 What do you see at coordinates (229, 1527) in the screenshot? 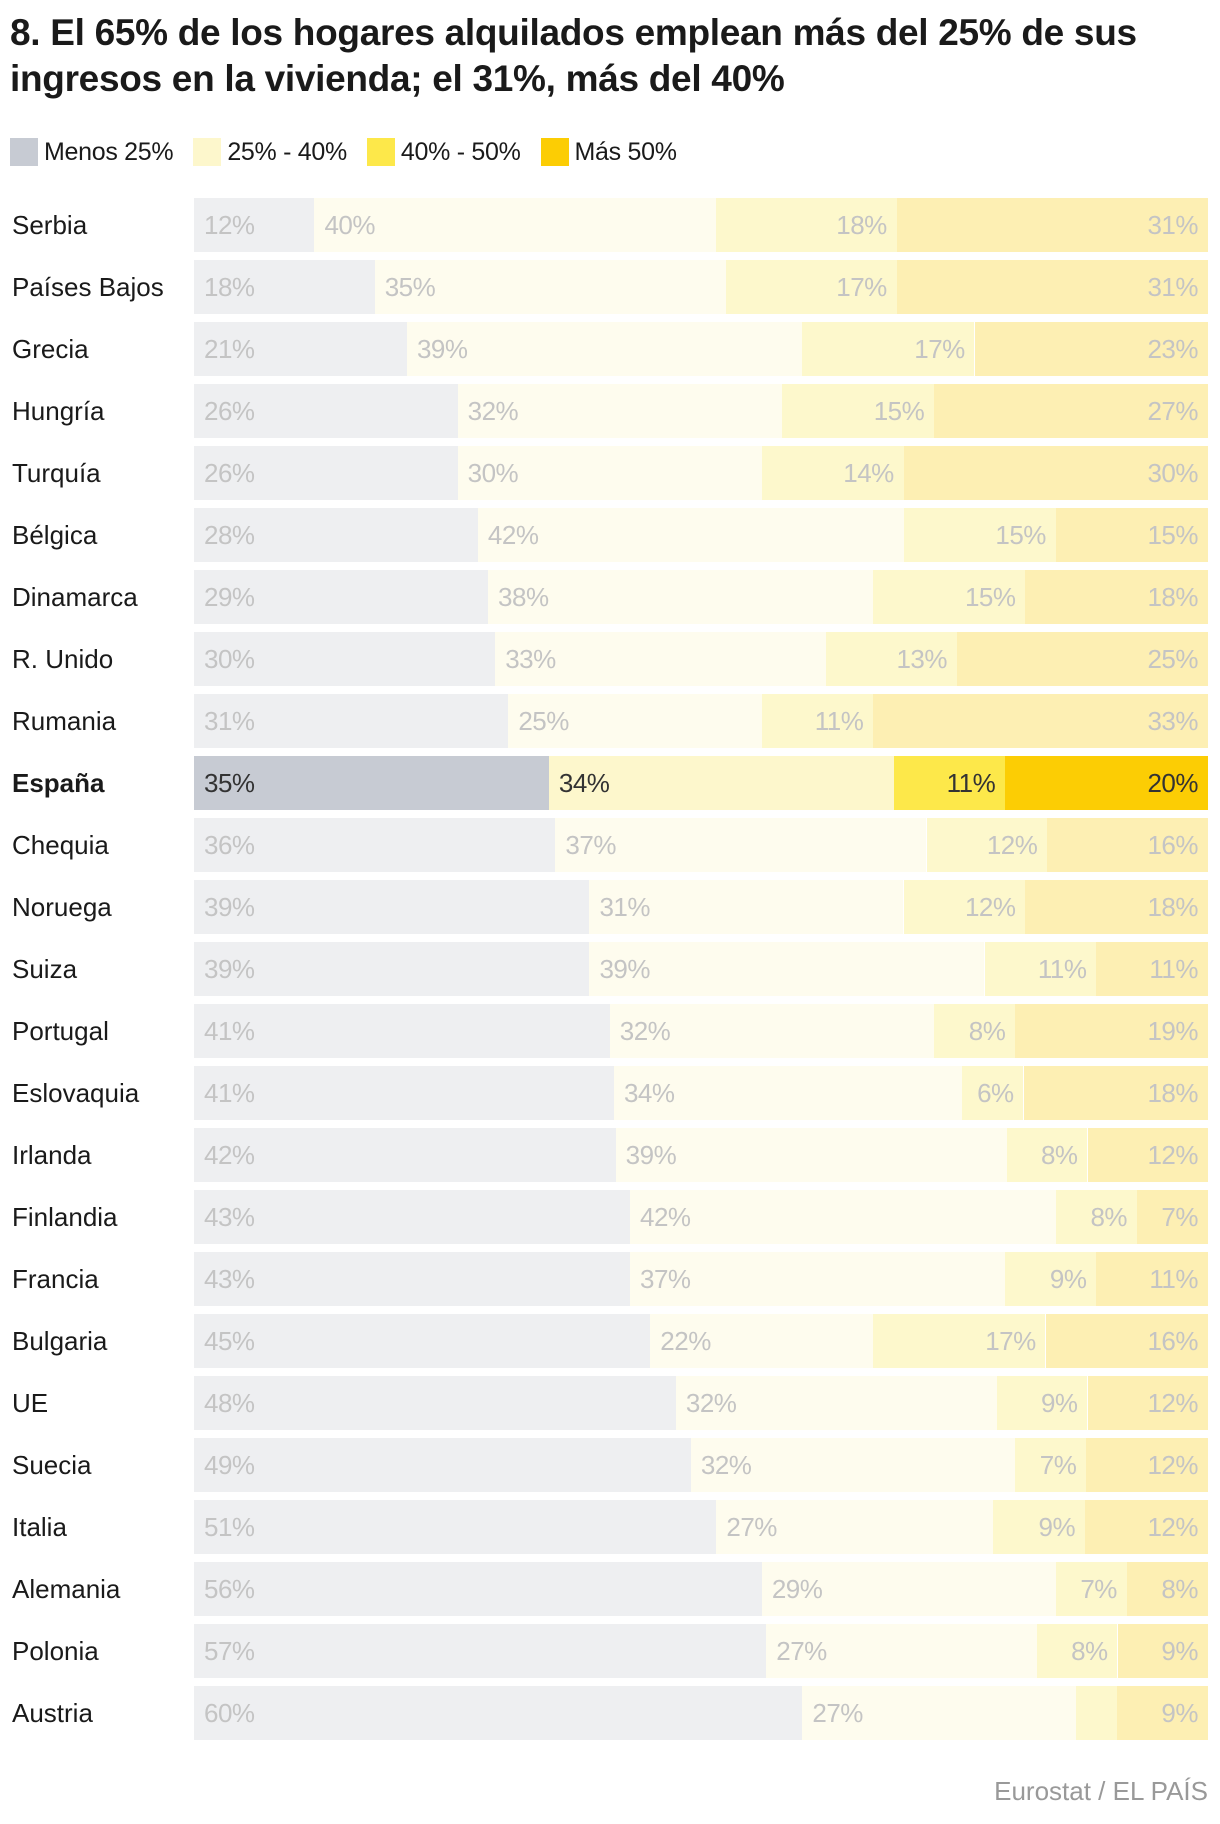
I see `data-label: 51%` at bounding box center [229, 1527].